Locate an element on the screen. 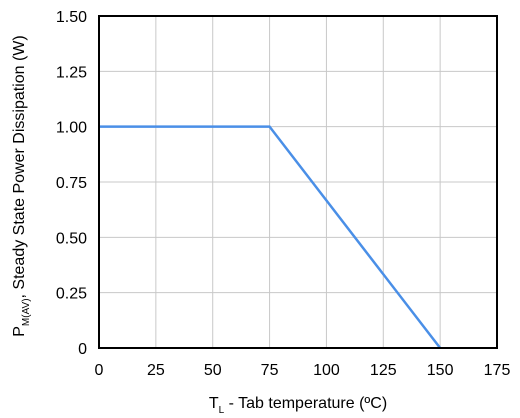 Image resolution: width=520 pixels, height=418 pixels. x-tick-label: 175 is located at coordinates (497, 370).